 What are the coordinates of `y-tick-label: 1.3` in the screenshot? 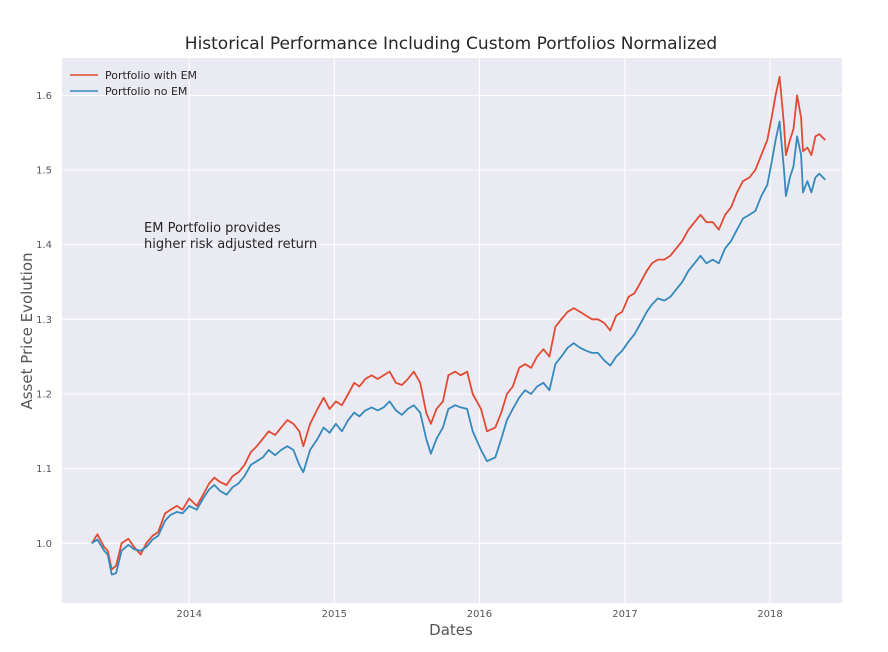 It's located at (44, 320).